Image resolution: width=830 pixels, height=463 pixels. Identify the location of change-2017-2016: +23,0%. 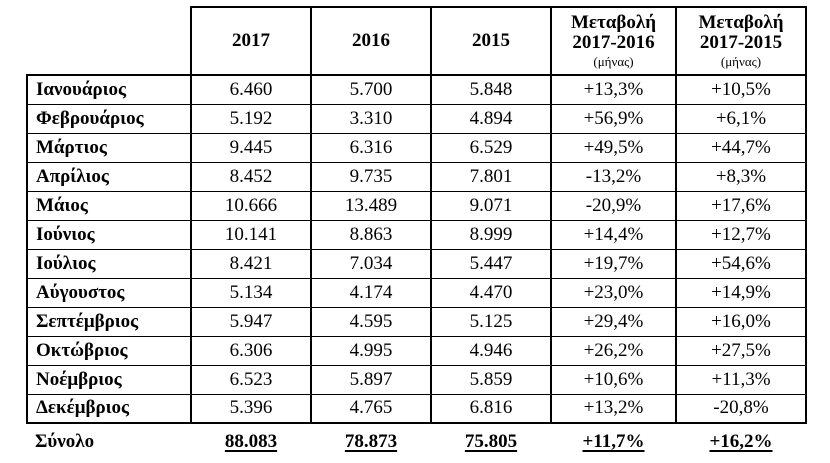
(613, 292).